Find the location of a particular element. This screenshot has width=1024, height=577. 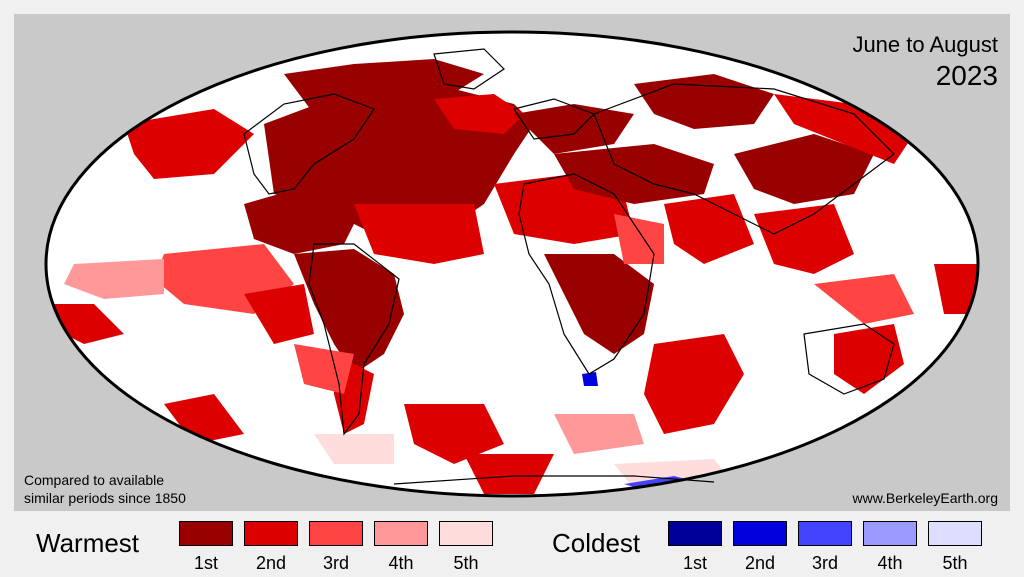

region-east-asia-record is located at coordinates (804, 169).